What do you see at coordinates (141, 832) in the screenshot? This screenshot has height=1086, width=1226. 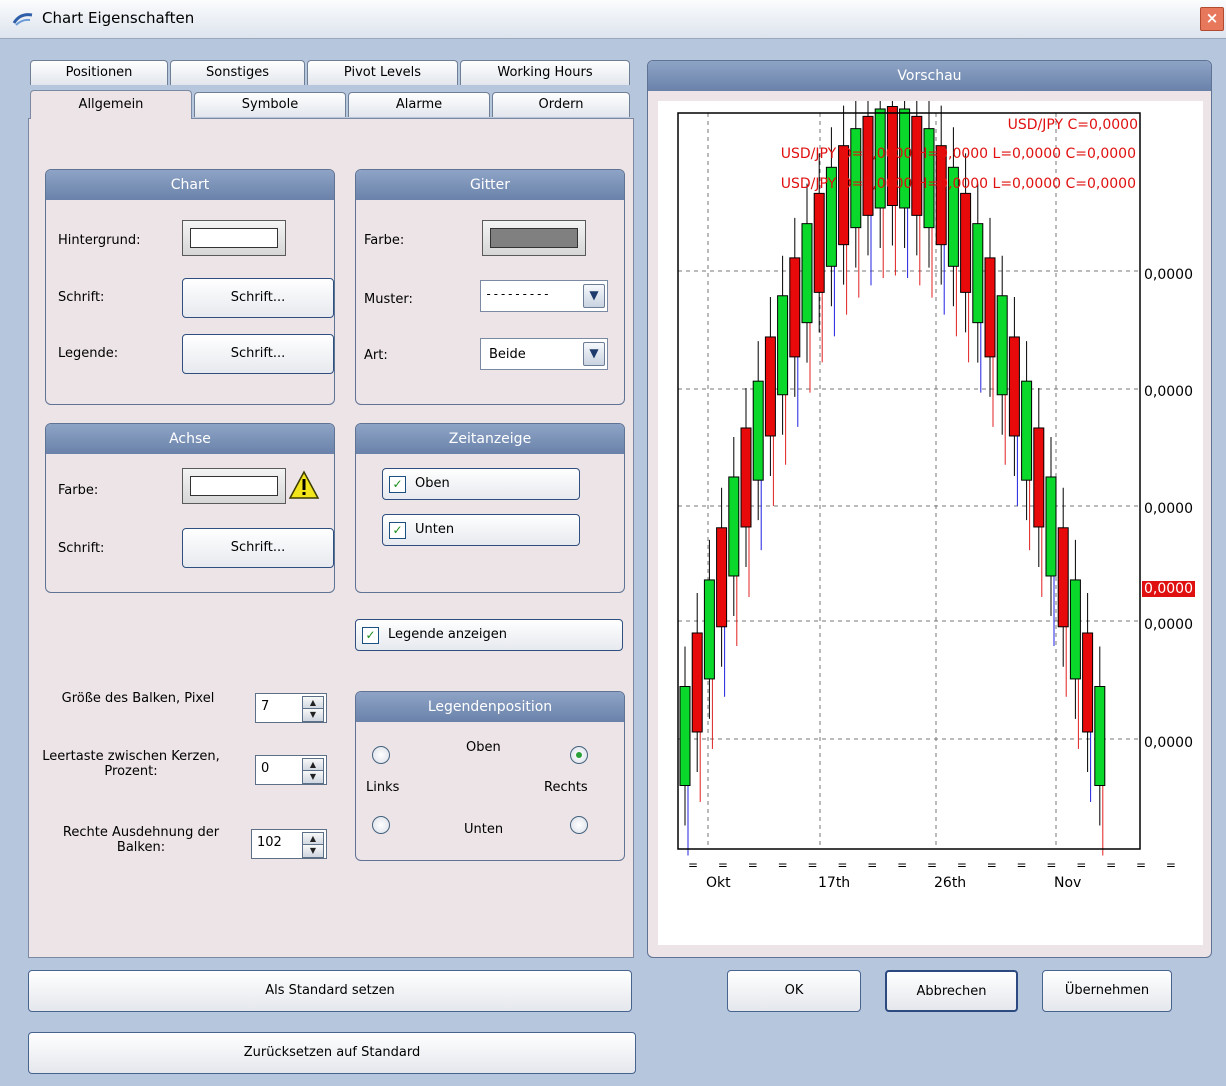 I see `right-extend-label-line1: Rechte Ausdehnung der` at bounding box center [141, 832].